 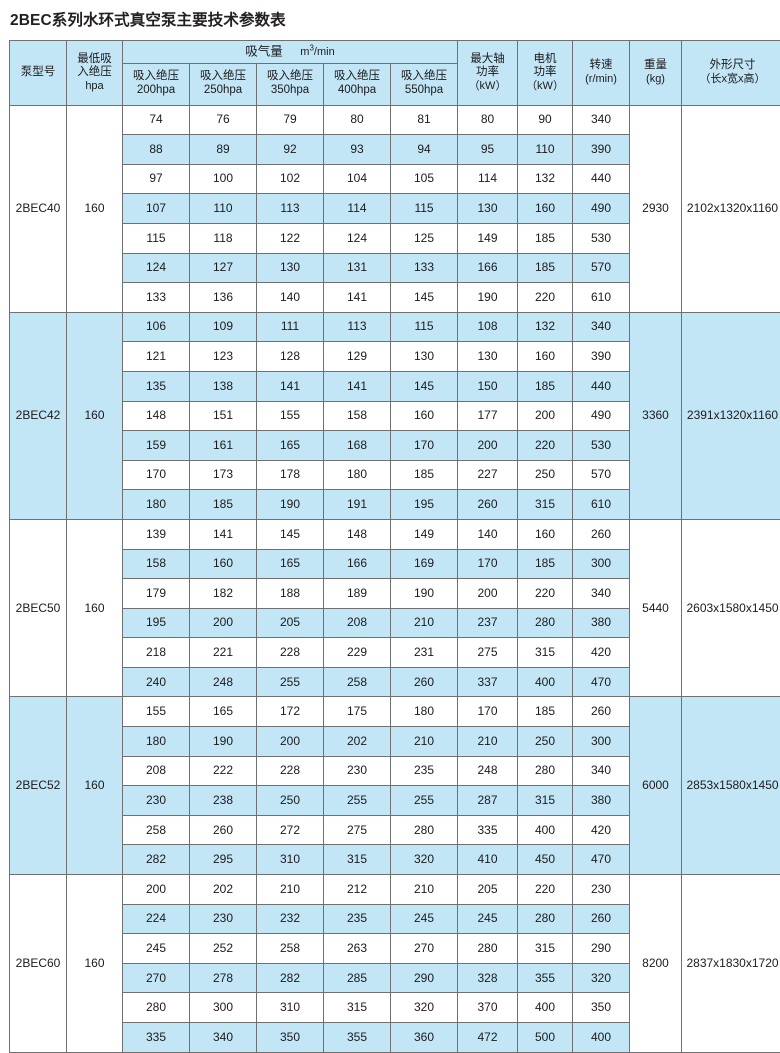 What do you see at coordinates (357, 801) in the screenshot?
I see `cell-capacity-400hpa: 255` at bounding box center [357, 801].